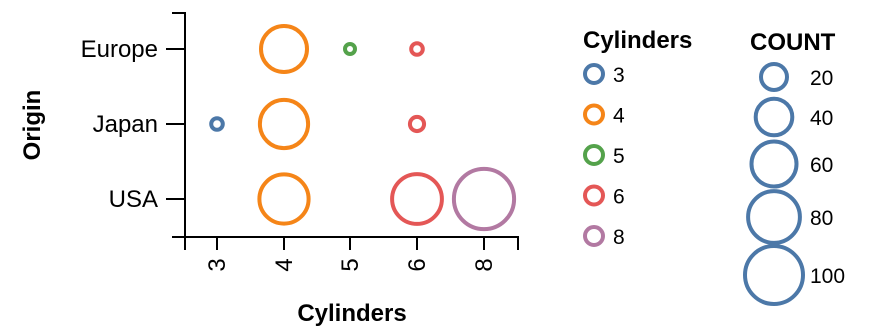 The image size is (870, 329). Describe the element at coordinates (284, 264) in the screenshot. I see `x-tick-label: 4` at that location.